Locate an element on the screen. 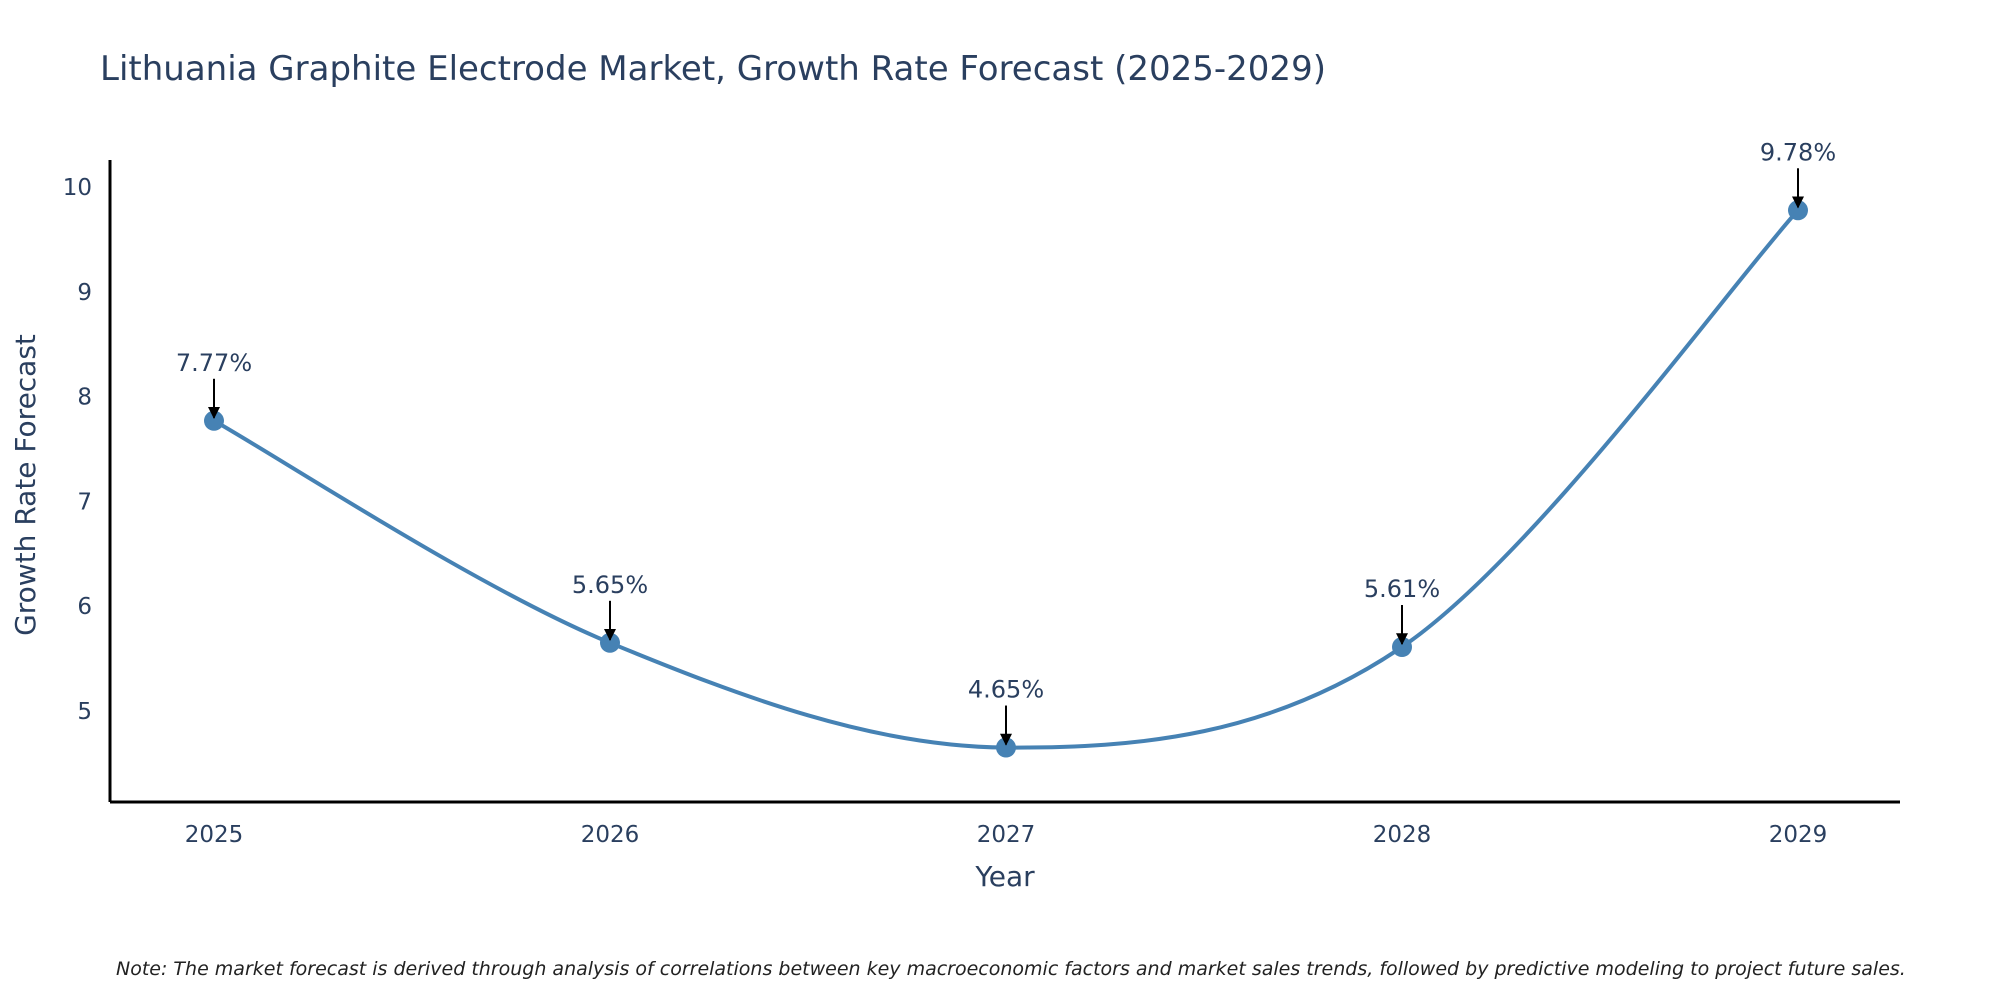  y-tick-label: 9 is located at coordinates (84, 293).